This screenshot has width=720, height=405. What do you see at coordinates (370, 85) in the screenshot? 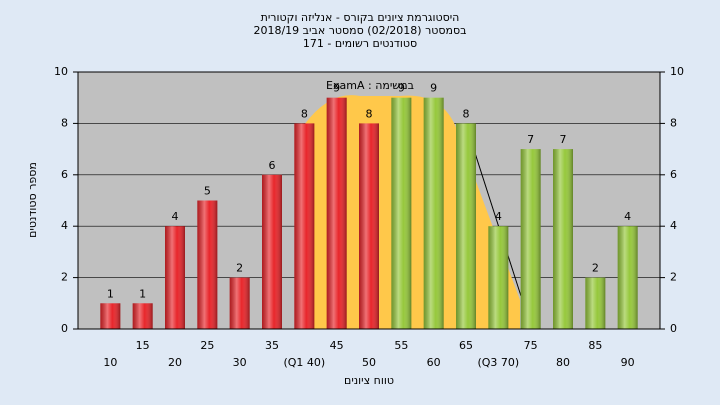
I see `annotation: ExamA : במשימה` at bounding box center [370, 85].